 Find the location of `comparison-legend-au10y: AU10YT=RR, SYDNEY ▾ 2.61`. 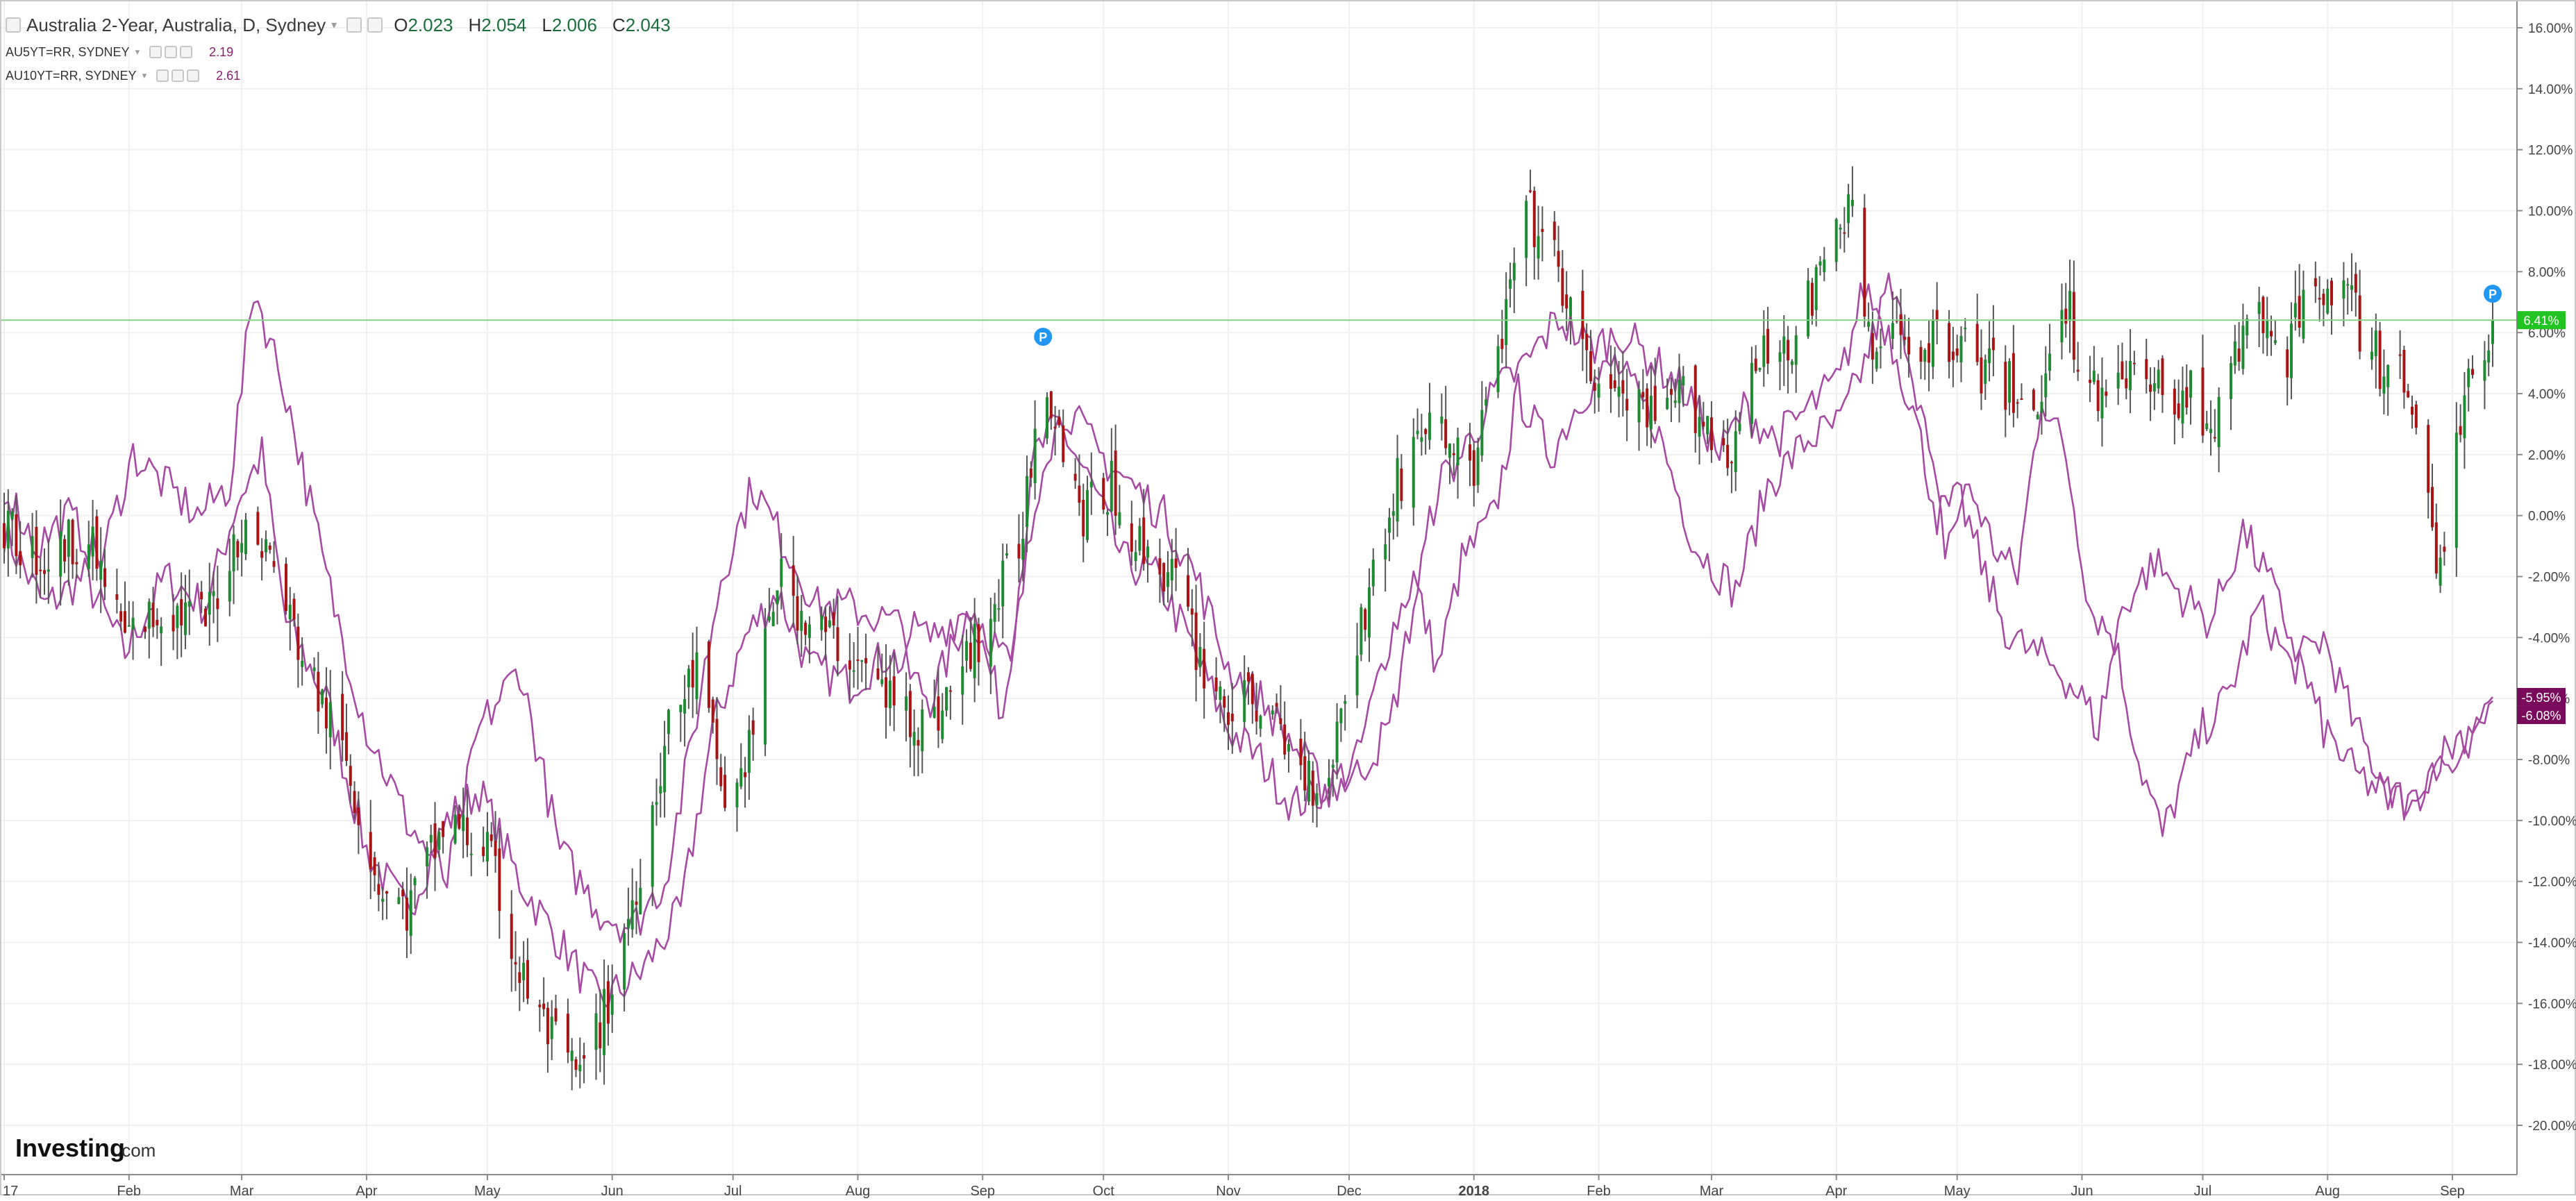

comparison-legend-au10y: AU10YT=RR, SYDNEY ▾ 2.61 is located at coordinates (346, 75).